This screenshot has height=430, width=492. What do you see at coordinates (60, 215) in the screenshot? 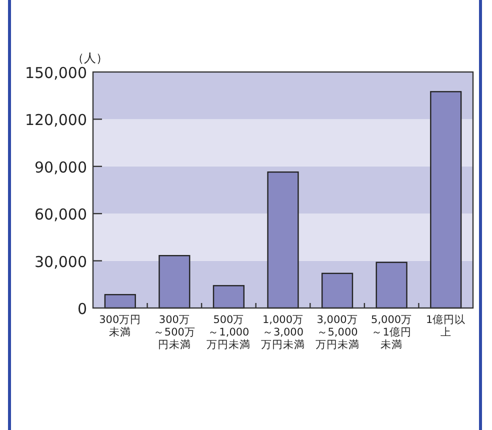
I see `y-tick-label: 60,000` at bounding box center [60, 215].